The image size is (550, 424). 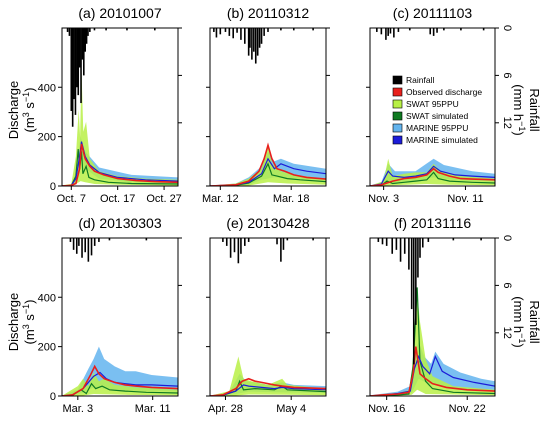 I want to click on x-tick-label: Mar. 12, so click(x=220, y=199).